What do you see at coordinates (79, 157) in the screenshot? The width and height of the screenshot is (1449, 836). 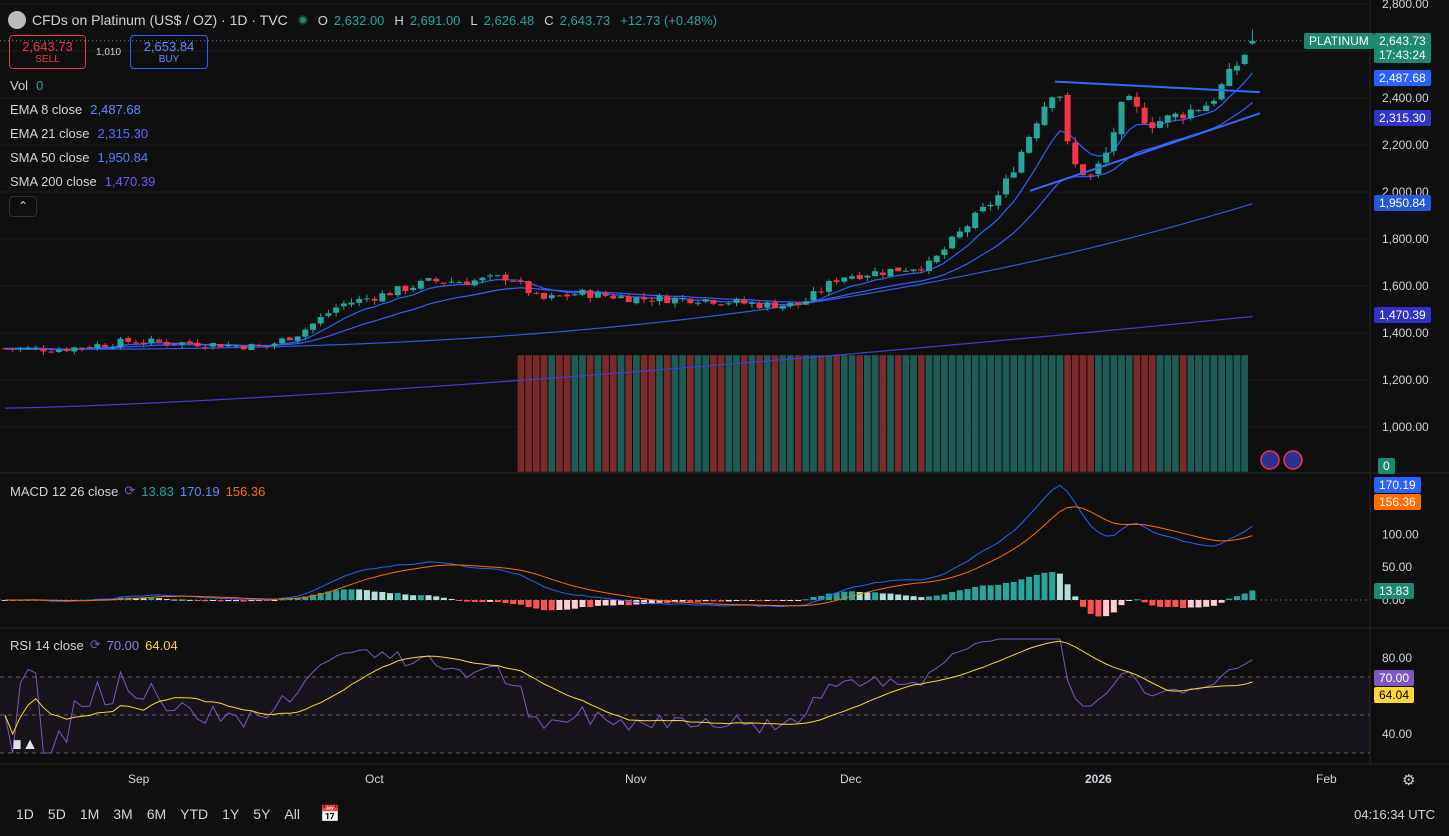 I see `legend-sma50: SMA 50 close 1,950.84` at bounding box center [79, 157].